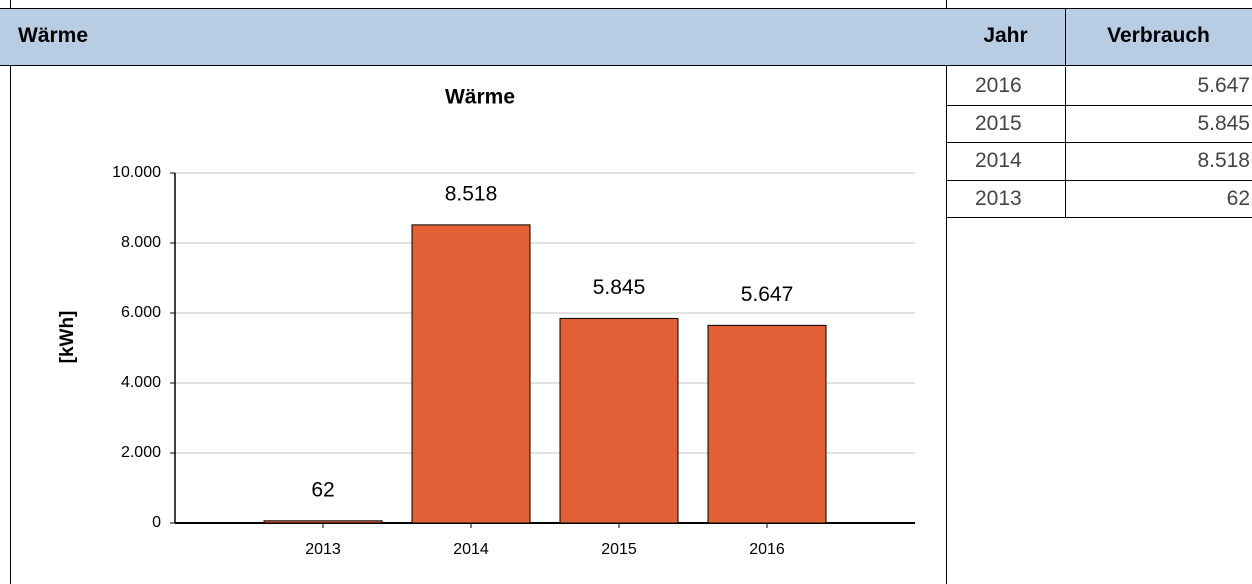 The width and height of the screenshot is (1252, 584). I want to click on table-cell: 2014, so click(998, 160).